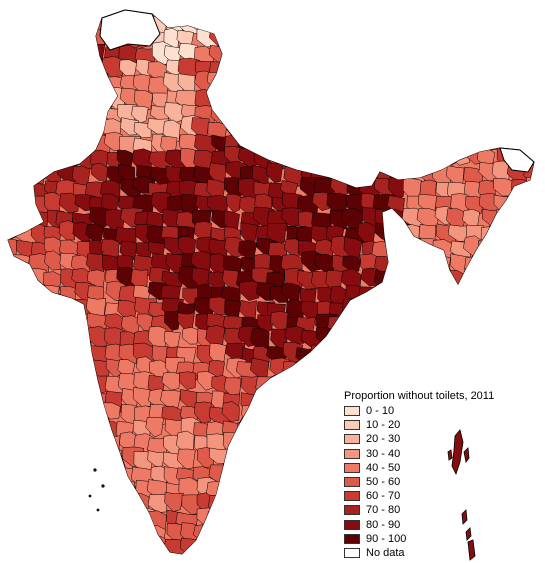 The width and height of the screenshot is (545, 563). What do you see at coordinates (383, 467) in the screenshot?
I see `legend-label: 40 - 50` at bounding box center [383, 467].